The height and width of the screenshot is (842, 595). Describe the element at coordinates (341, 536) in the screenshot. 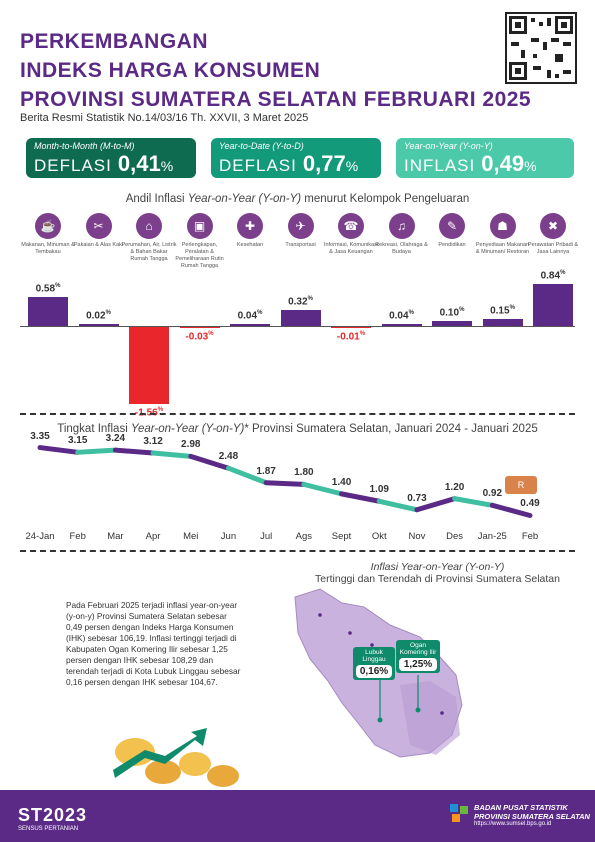

I see `trend-month-label: Sept` at that location.